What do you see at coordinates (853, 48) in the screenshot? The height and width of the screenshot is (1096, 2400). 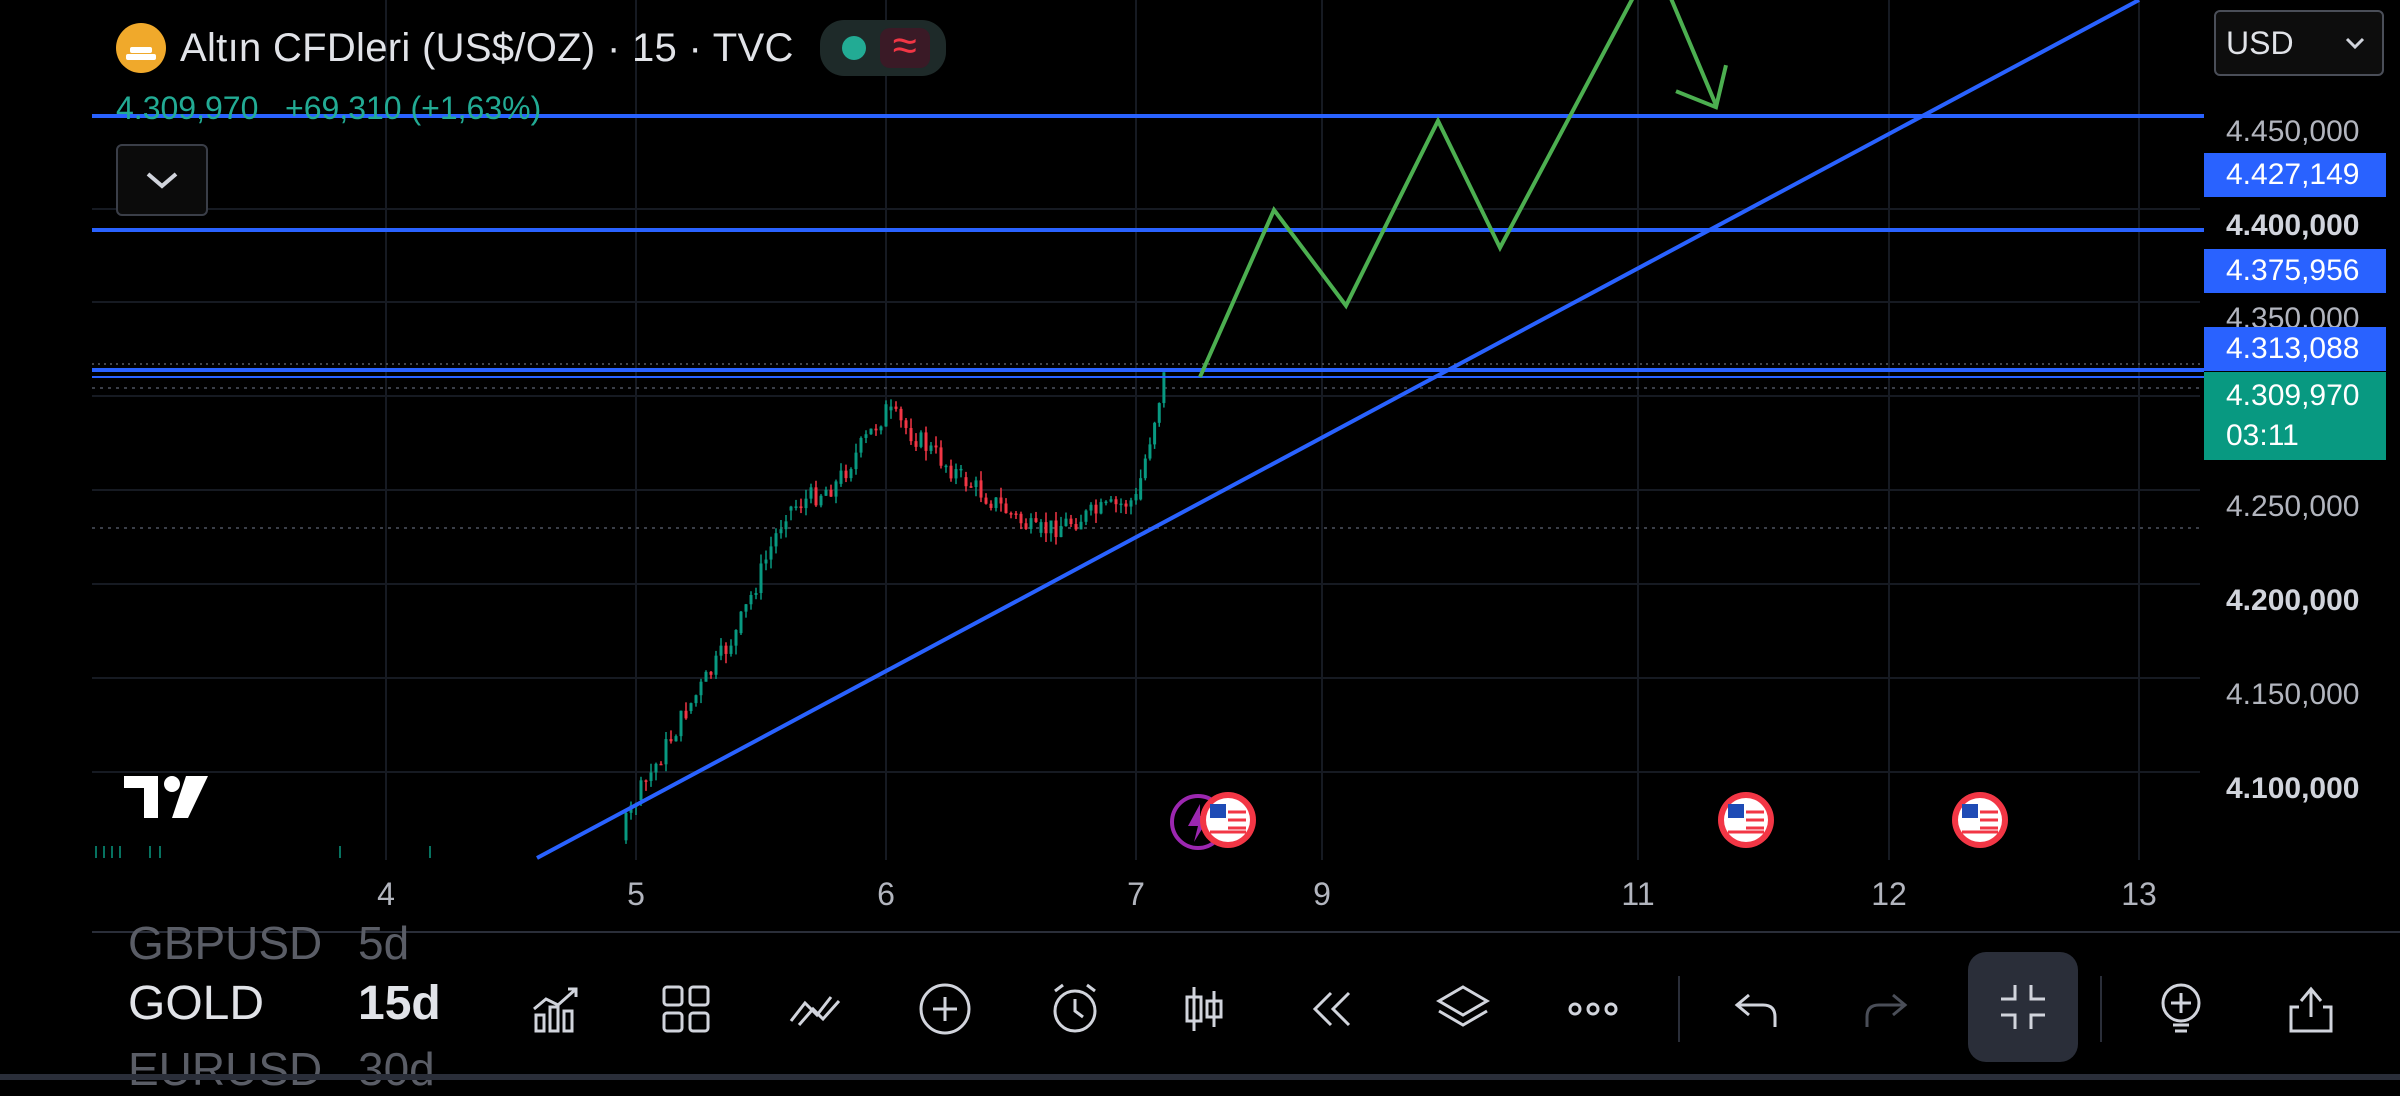 I see `market-open-icon` at bounding box center [853, 48].